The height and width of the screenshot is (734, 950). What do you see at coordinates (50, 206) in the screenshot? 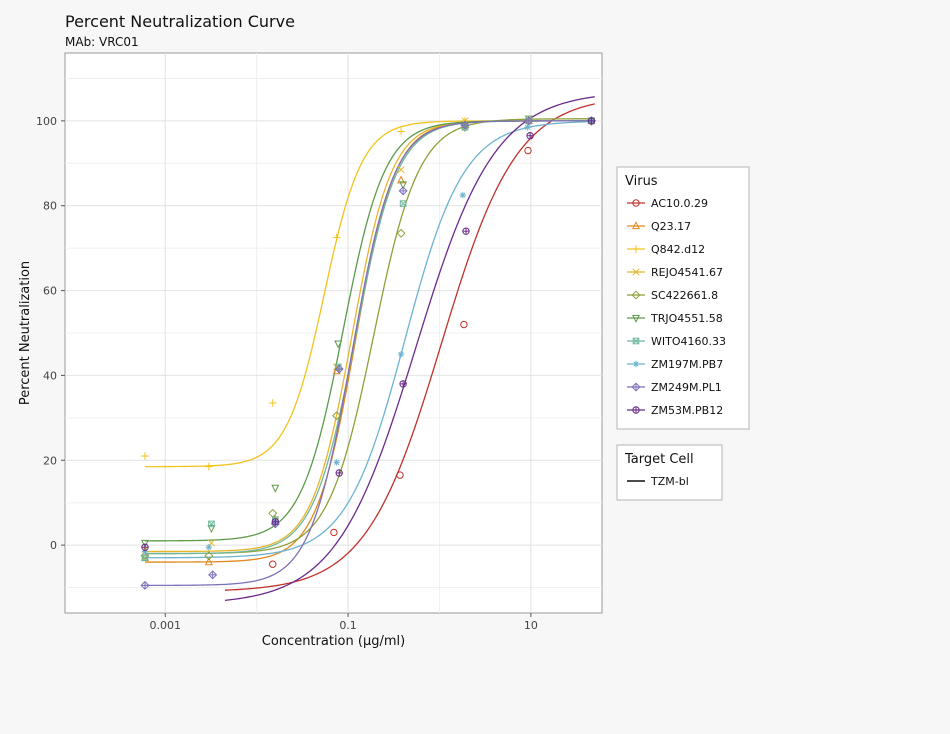
I see `y-tick-label: 80` at bounding box center [50, 206].